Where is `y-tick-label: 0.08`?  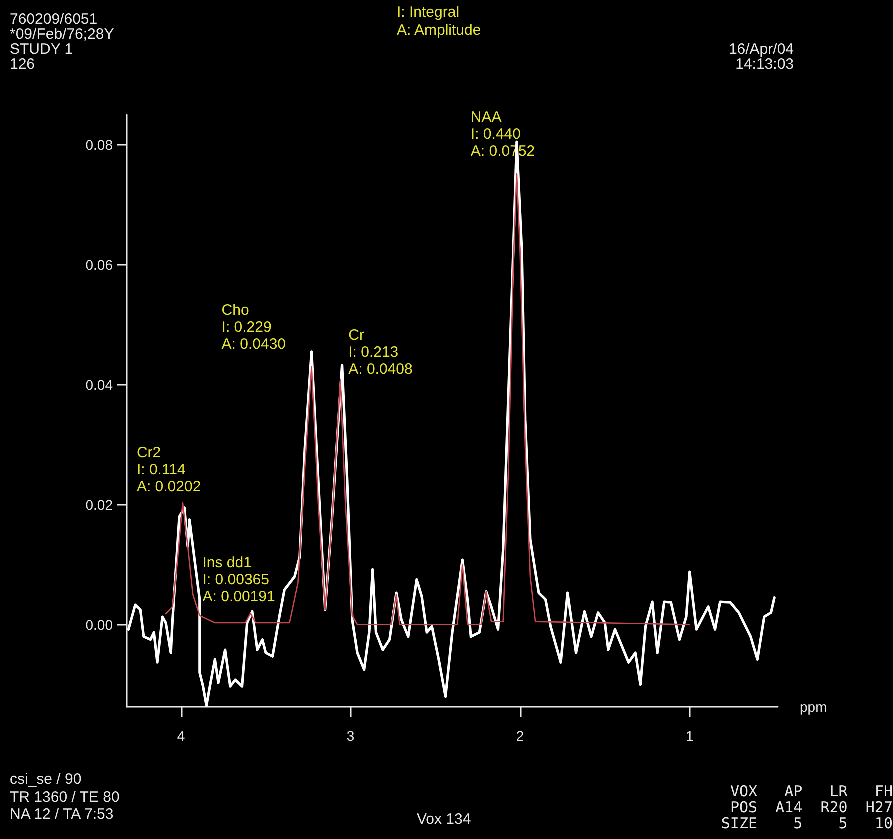 y-tick-label: 0.08 is located at coordinates (100, 144).